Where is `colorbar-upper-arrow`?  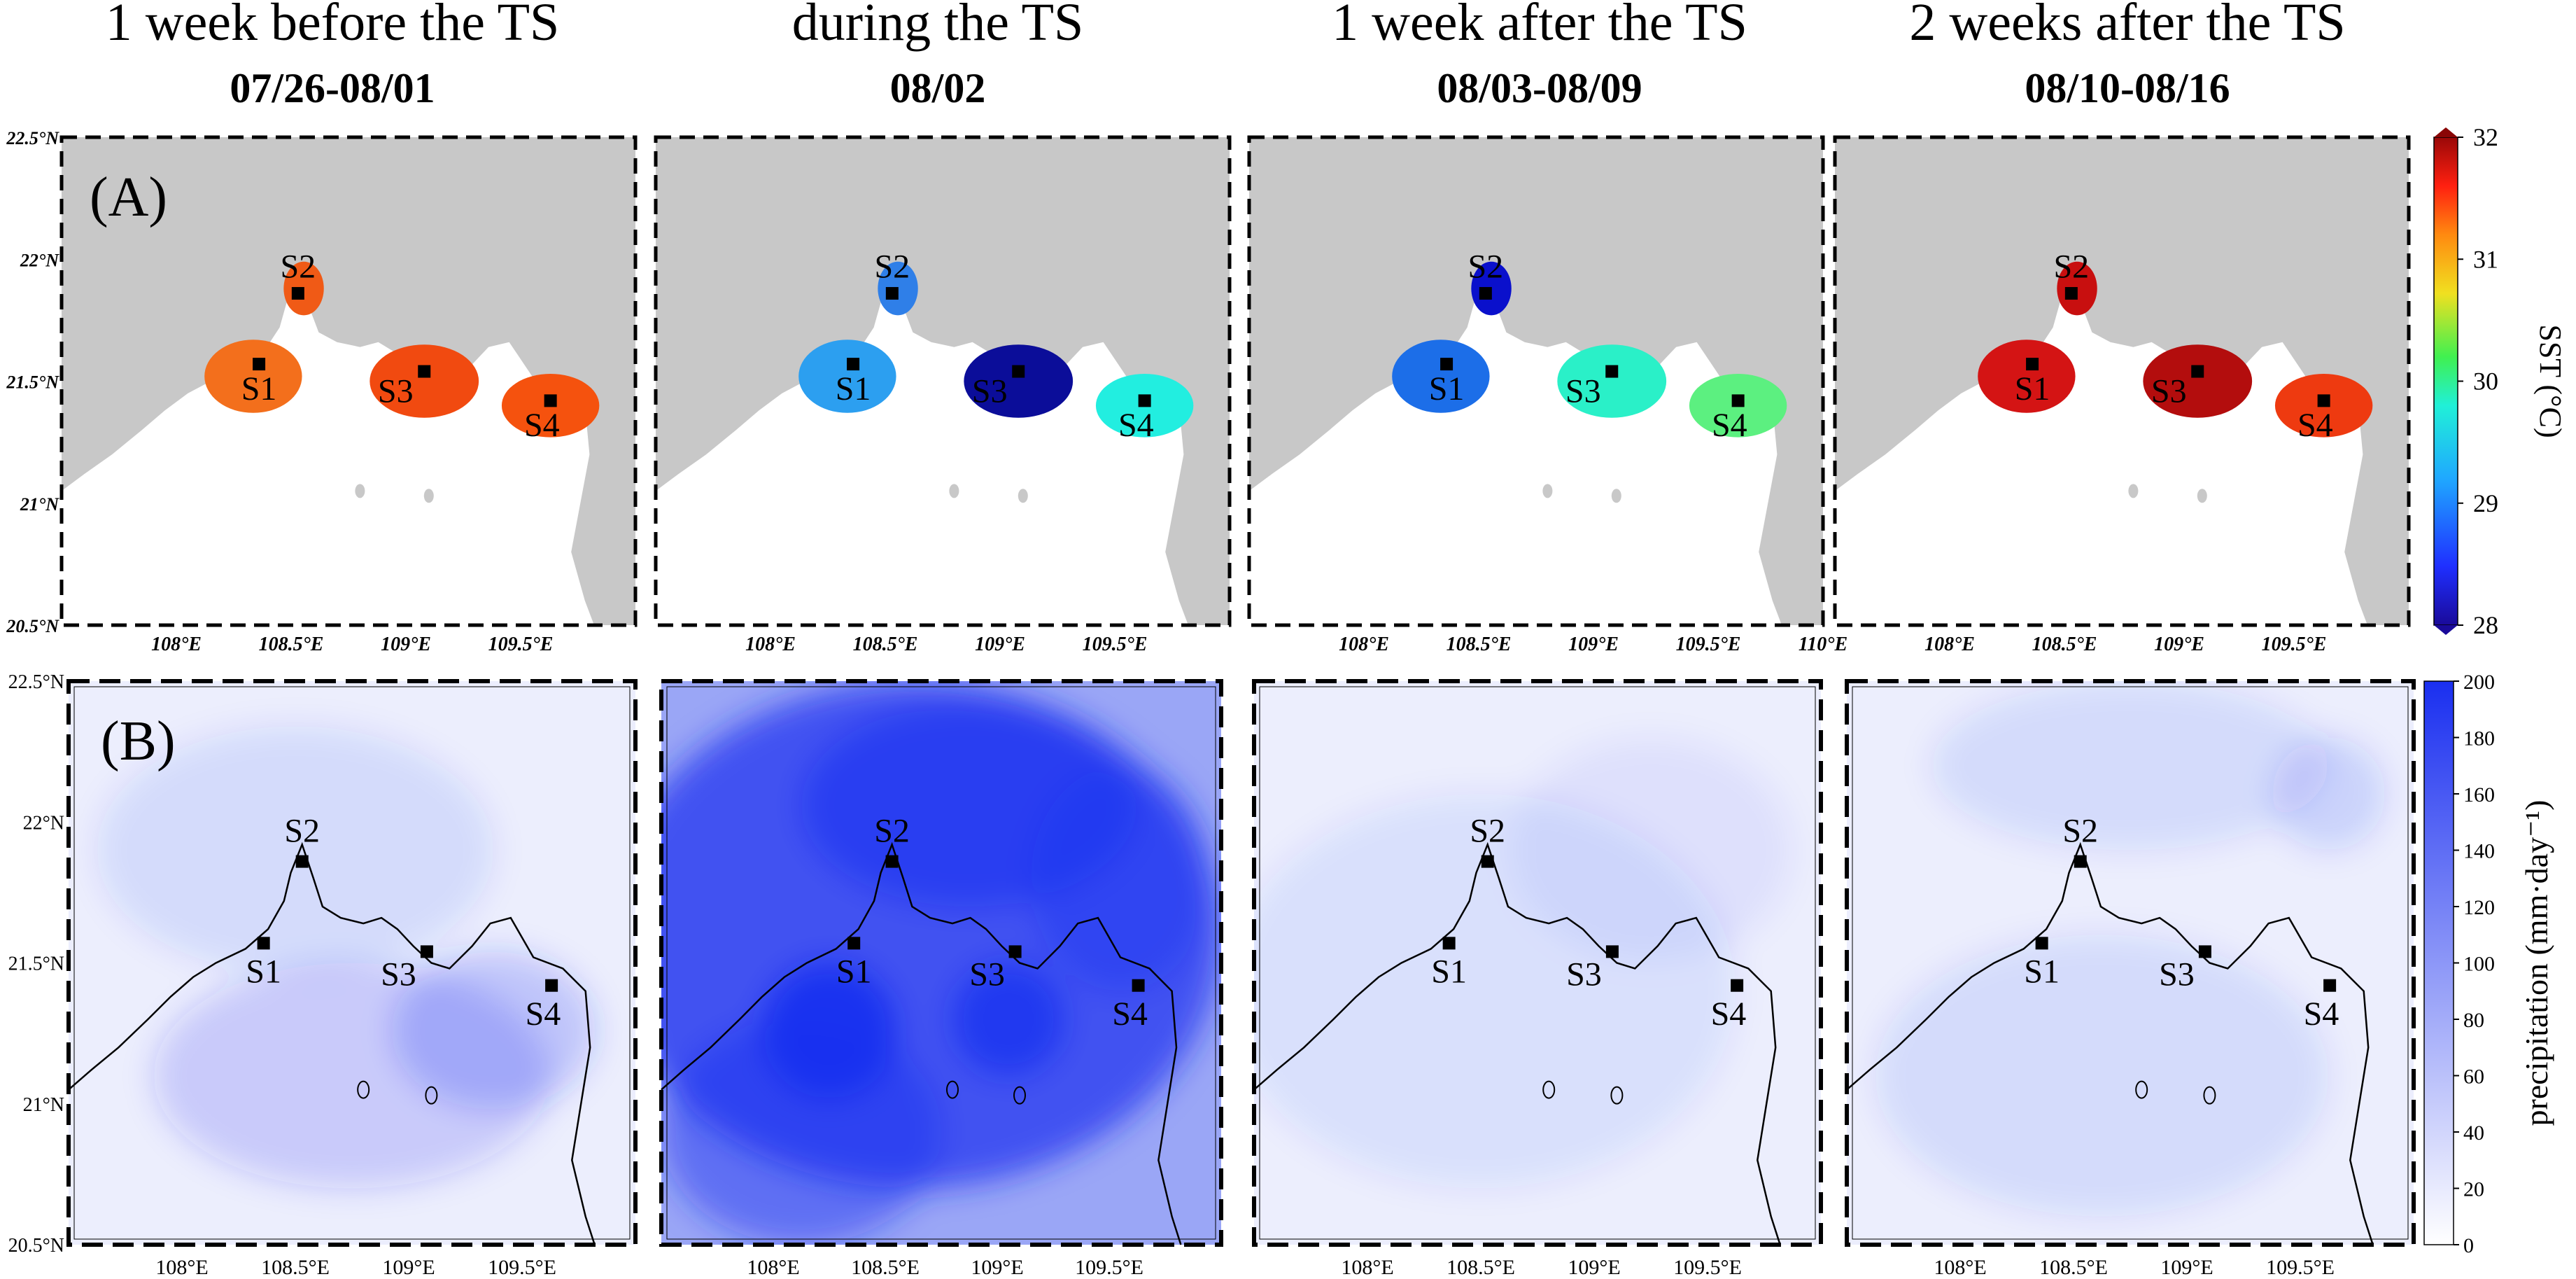 colorbar-upper-arrow is located at coordinates (2446, 132).